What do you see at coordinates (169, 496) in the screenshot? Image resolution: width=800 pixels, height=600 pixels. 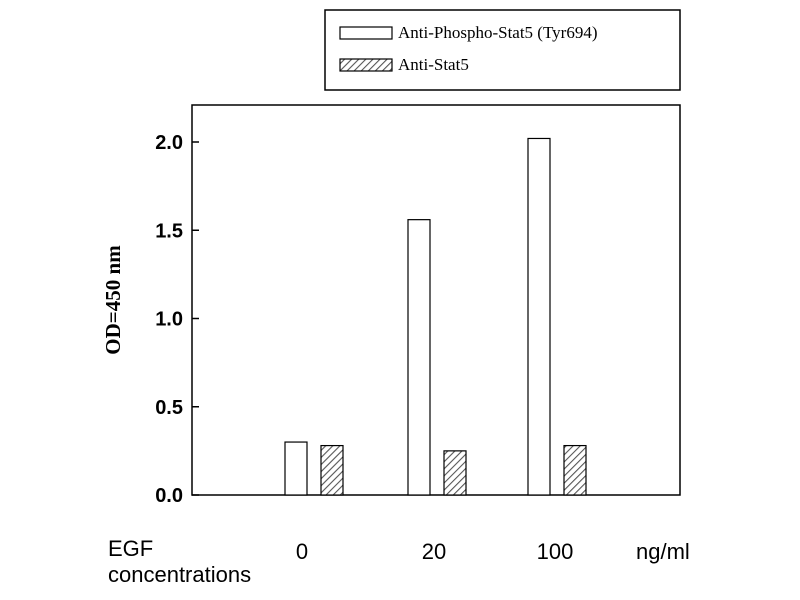 I see `y-tick-label: 0.0` at bounding box center [169, 496].